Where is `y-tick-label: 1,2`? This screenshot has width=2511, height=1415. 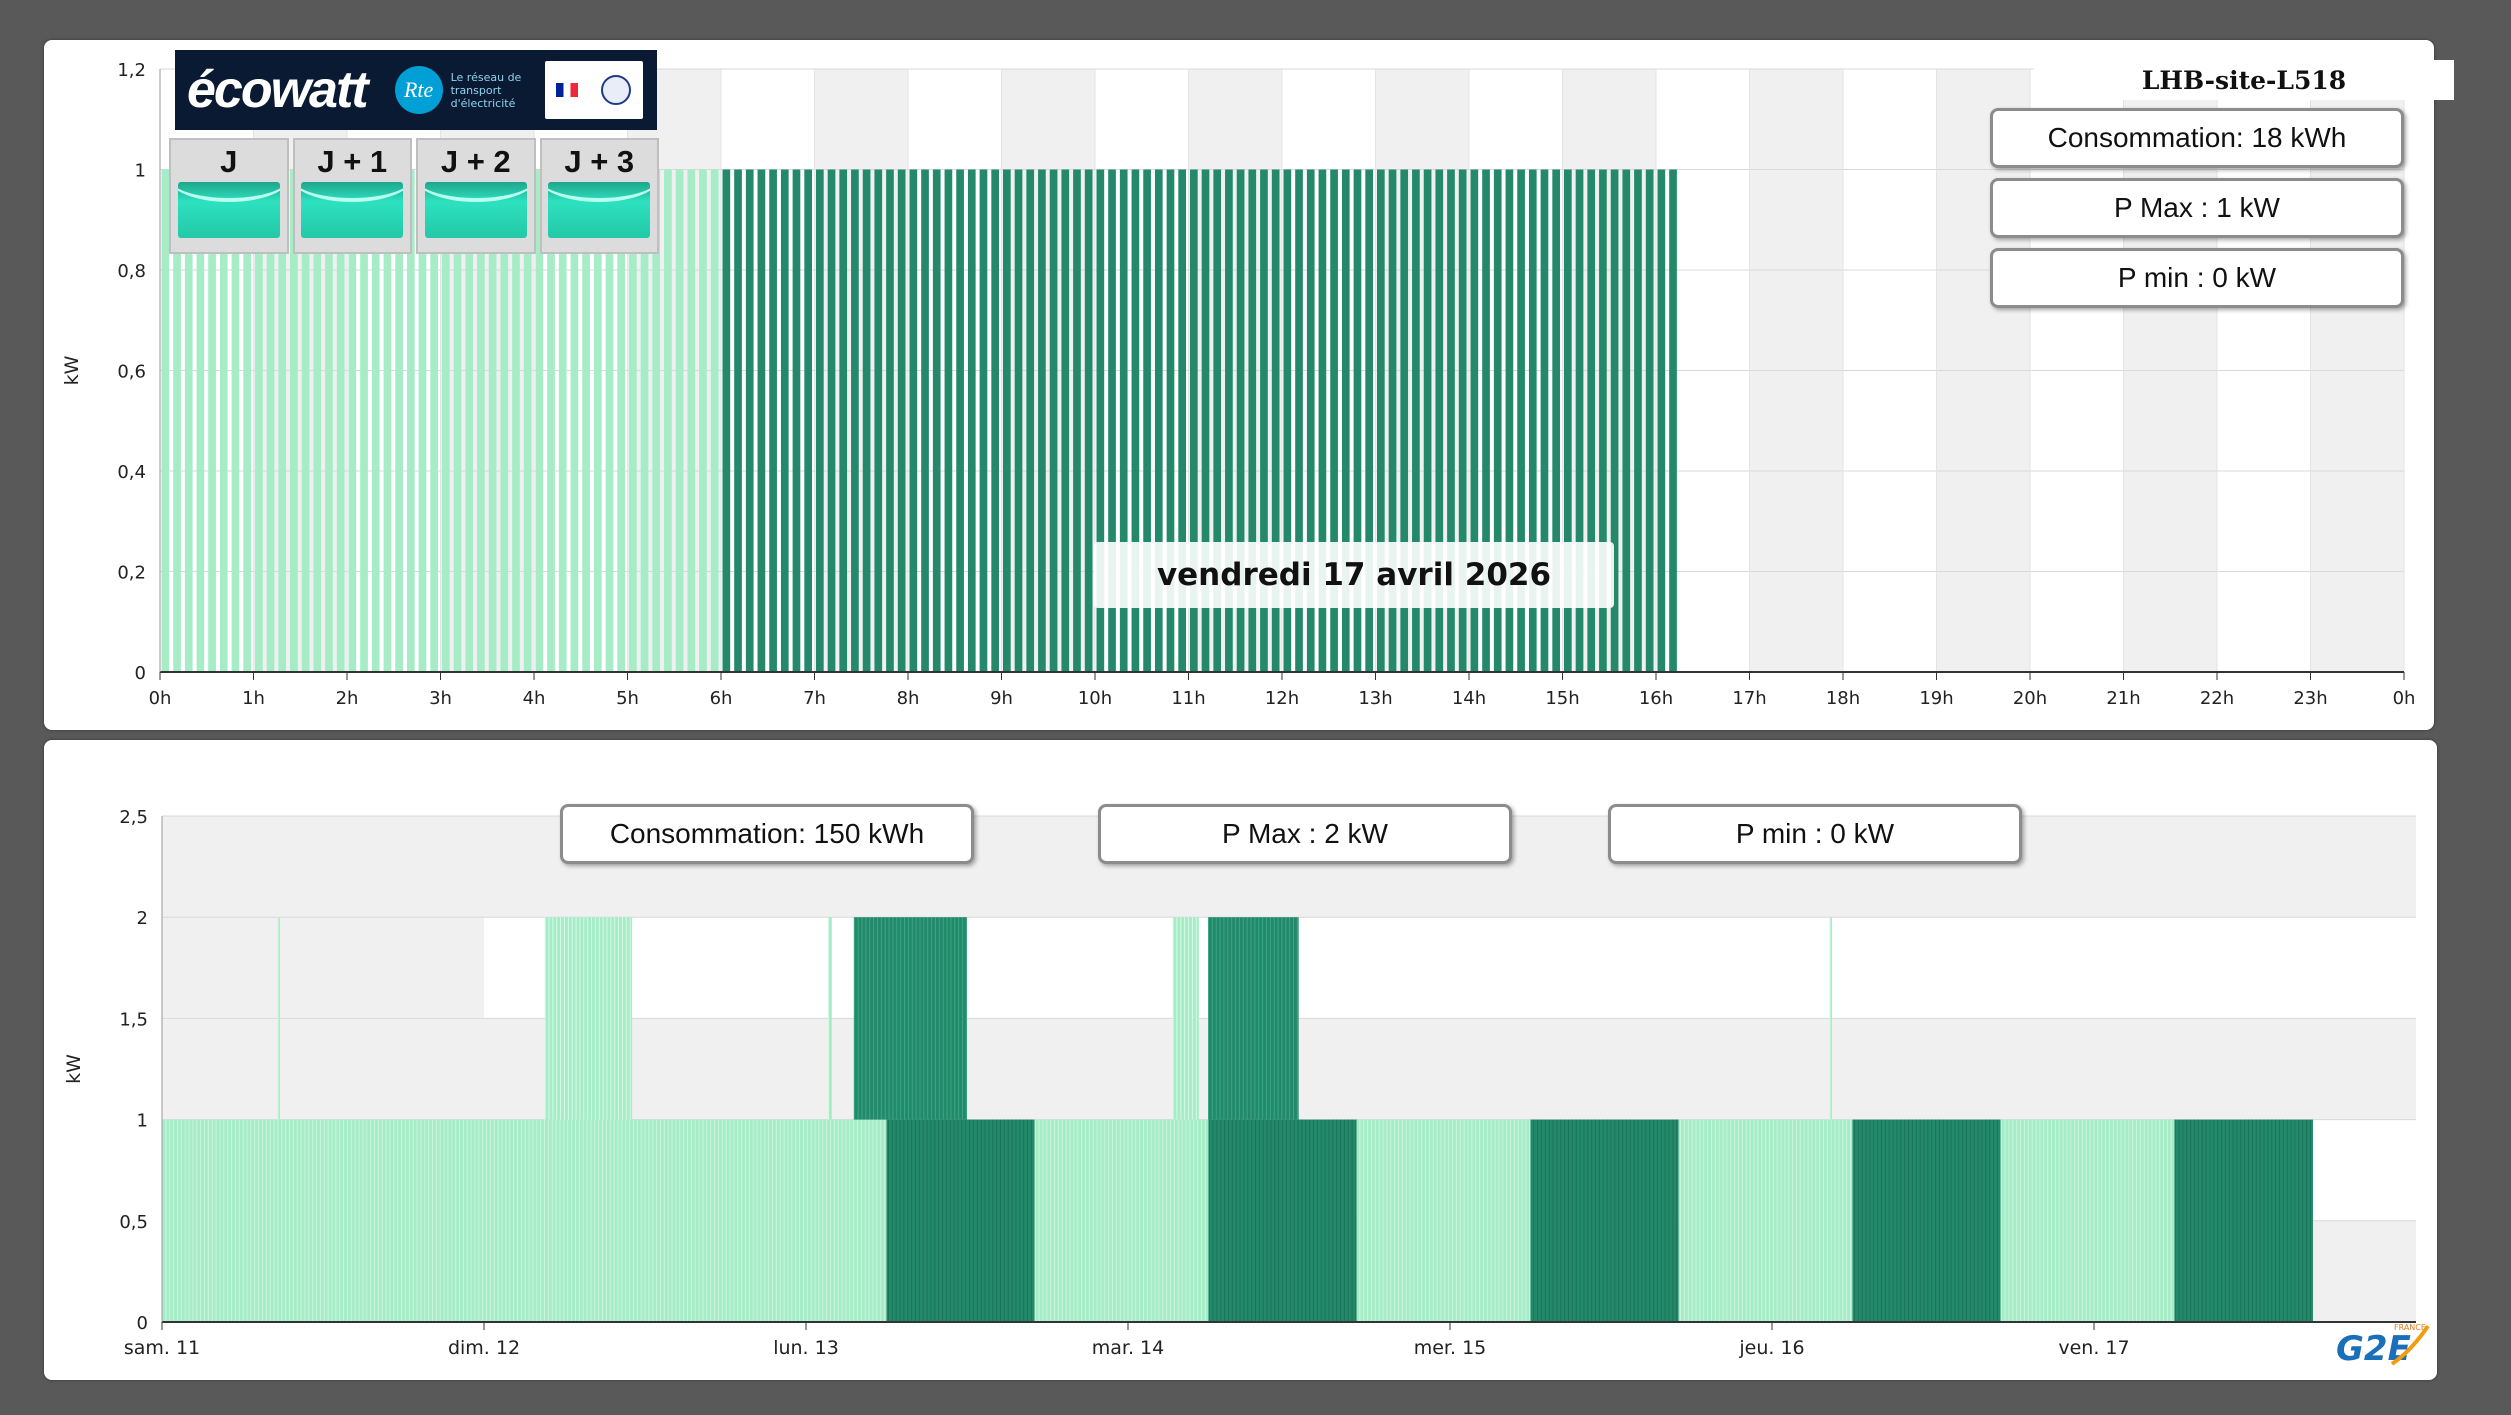
y-tick-label: 1,2 is located at coordinates (131, 70).